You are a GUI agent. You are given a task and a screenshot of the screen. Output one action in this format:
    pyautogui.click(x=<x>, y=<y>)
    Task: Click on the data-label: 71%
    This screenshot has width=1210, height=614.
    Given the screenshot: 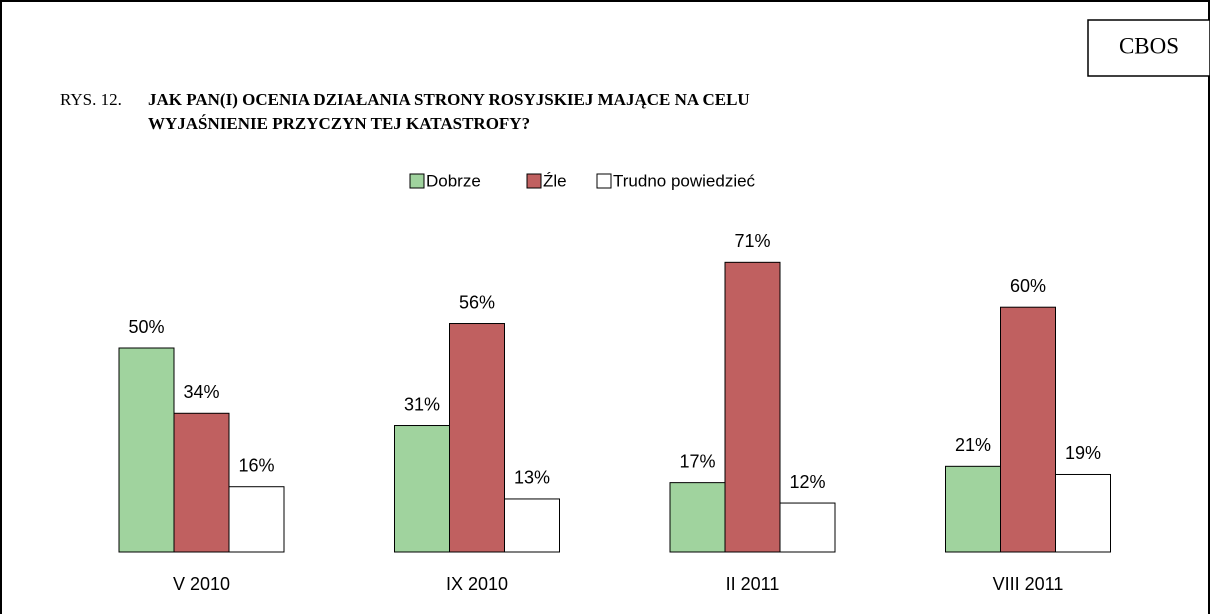 What is the action you would take?
    pyautogui.click(x=752, y=241)
    